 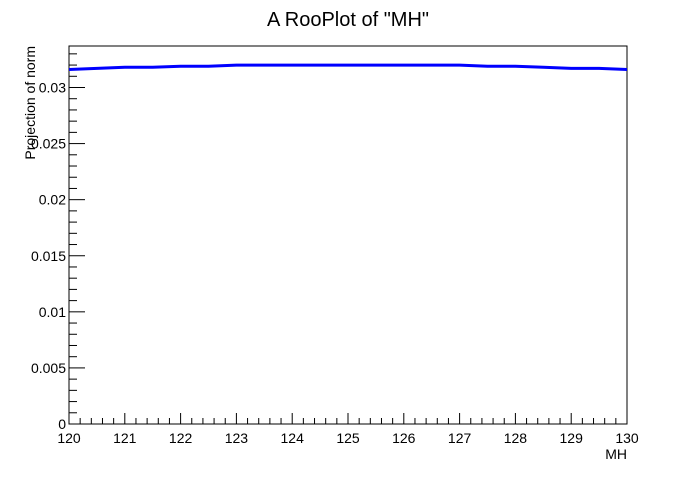 I want to click on series-layer, so click(x=348, y=67).